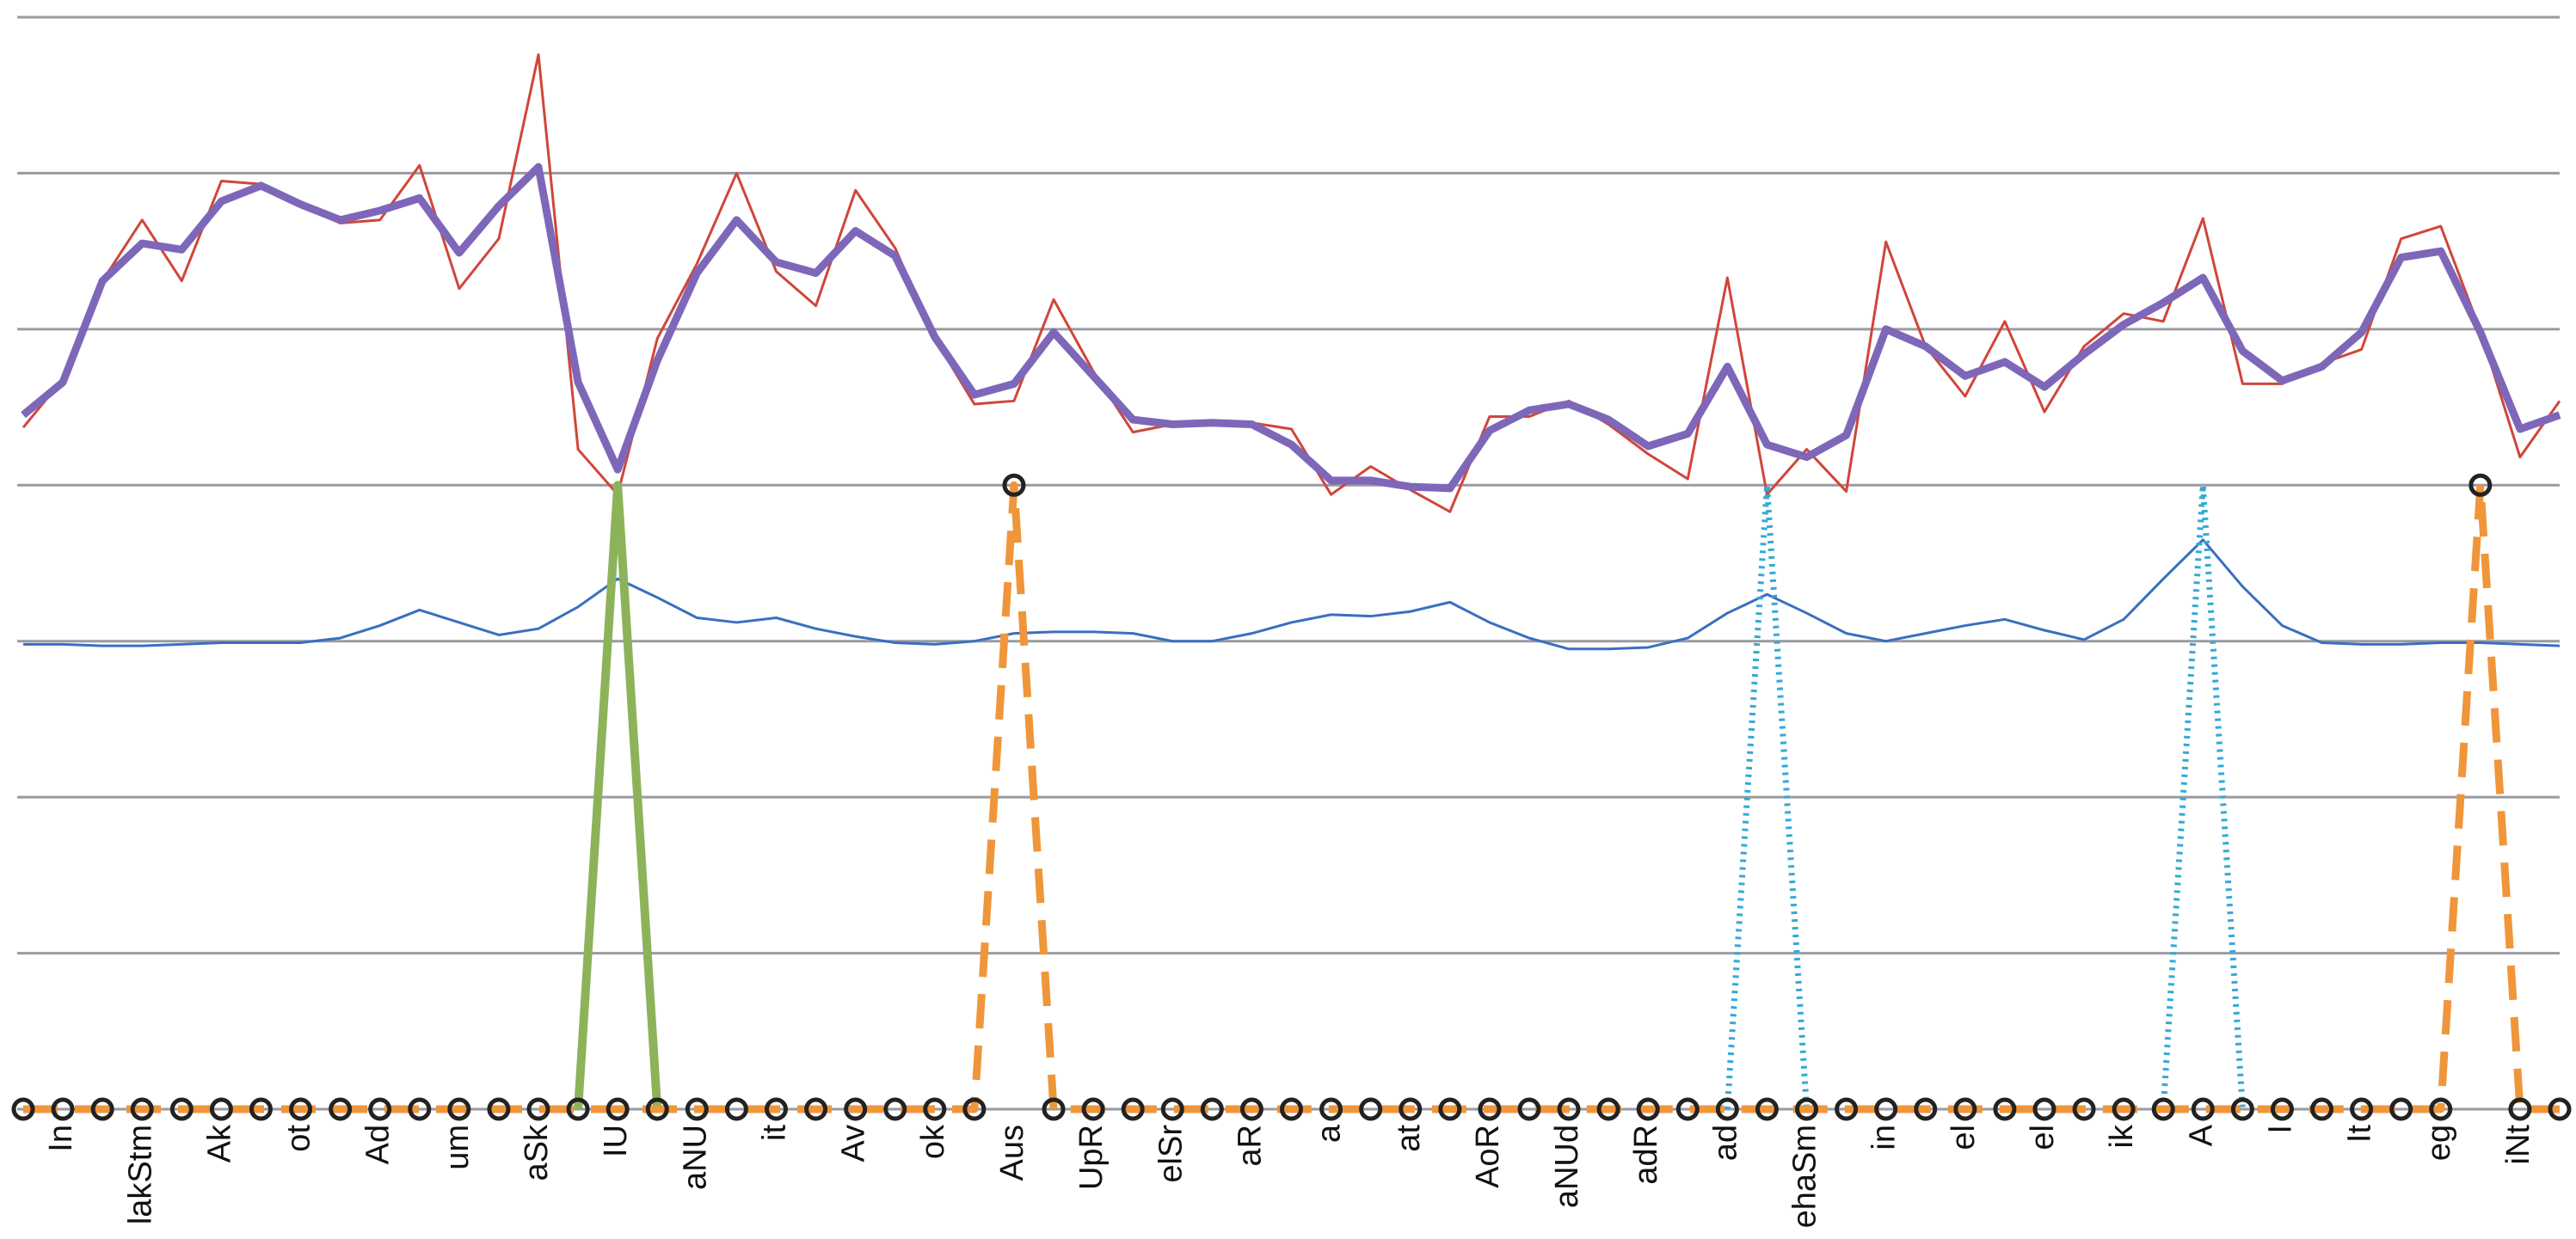 The height and width of the screenshot is (1239, 2576). I want to click on x-tick-label: ik, so click(2122, 1136).